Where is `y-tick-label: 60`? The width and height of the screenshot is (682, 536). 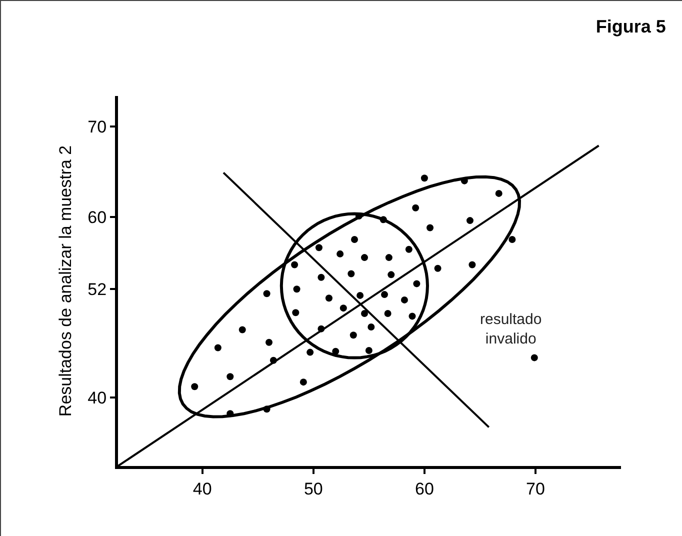 y-tick-label: 60 is located at coordinates (97, 217).